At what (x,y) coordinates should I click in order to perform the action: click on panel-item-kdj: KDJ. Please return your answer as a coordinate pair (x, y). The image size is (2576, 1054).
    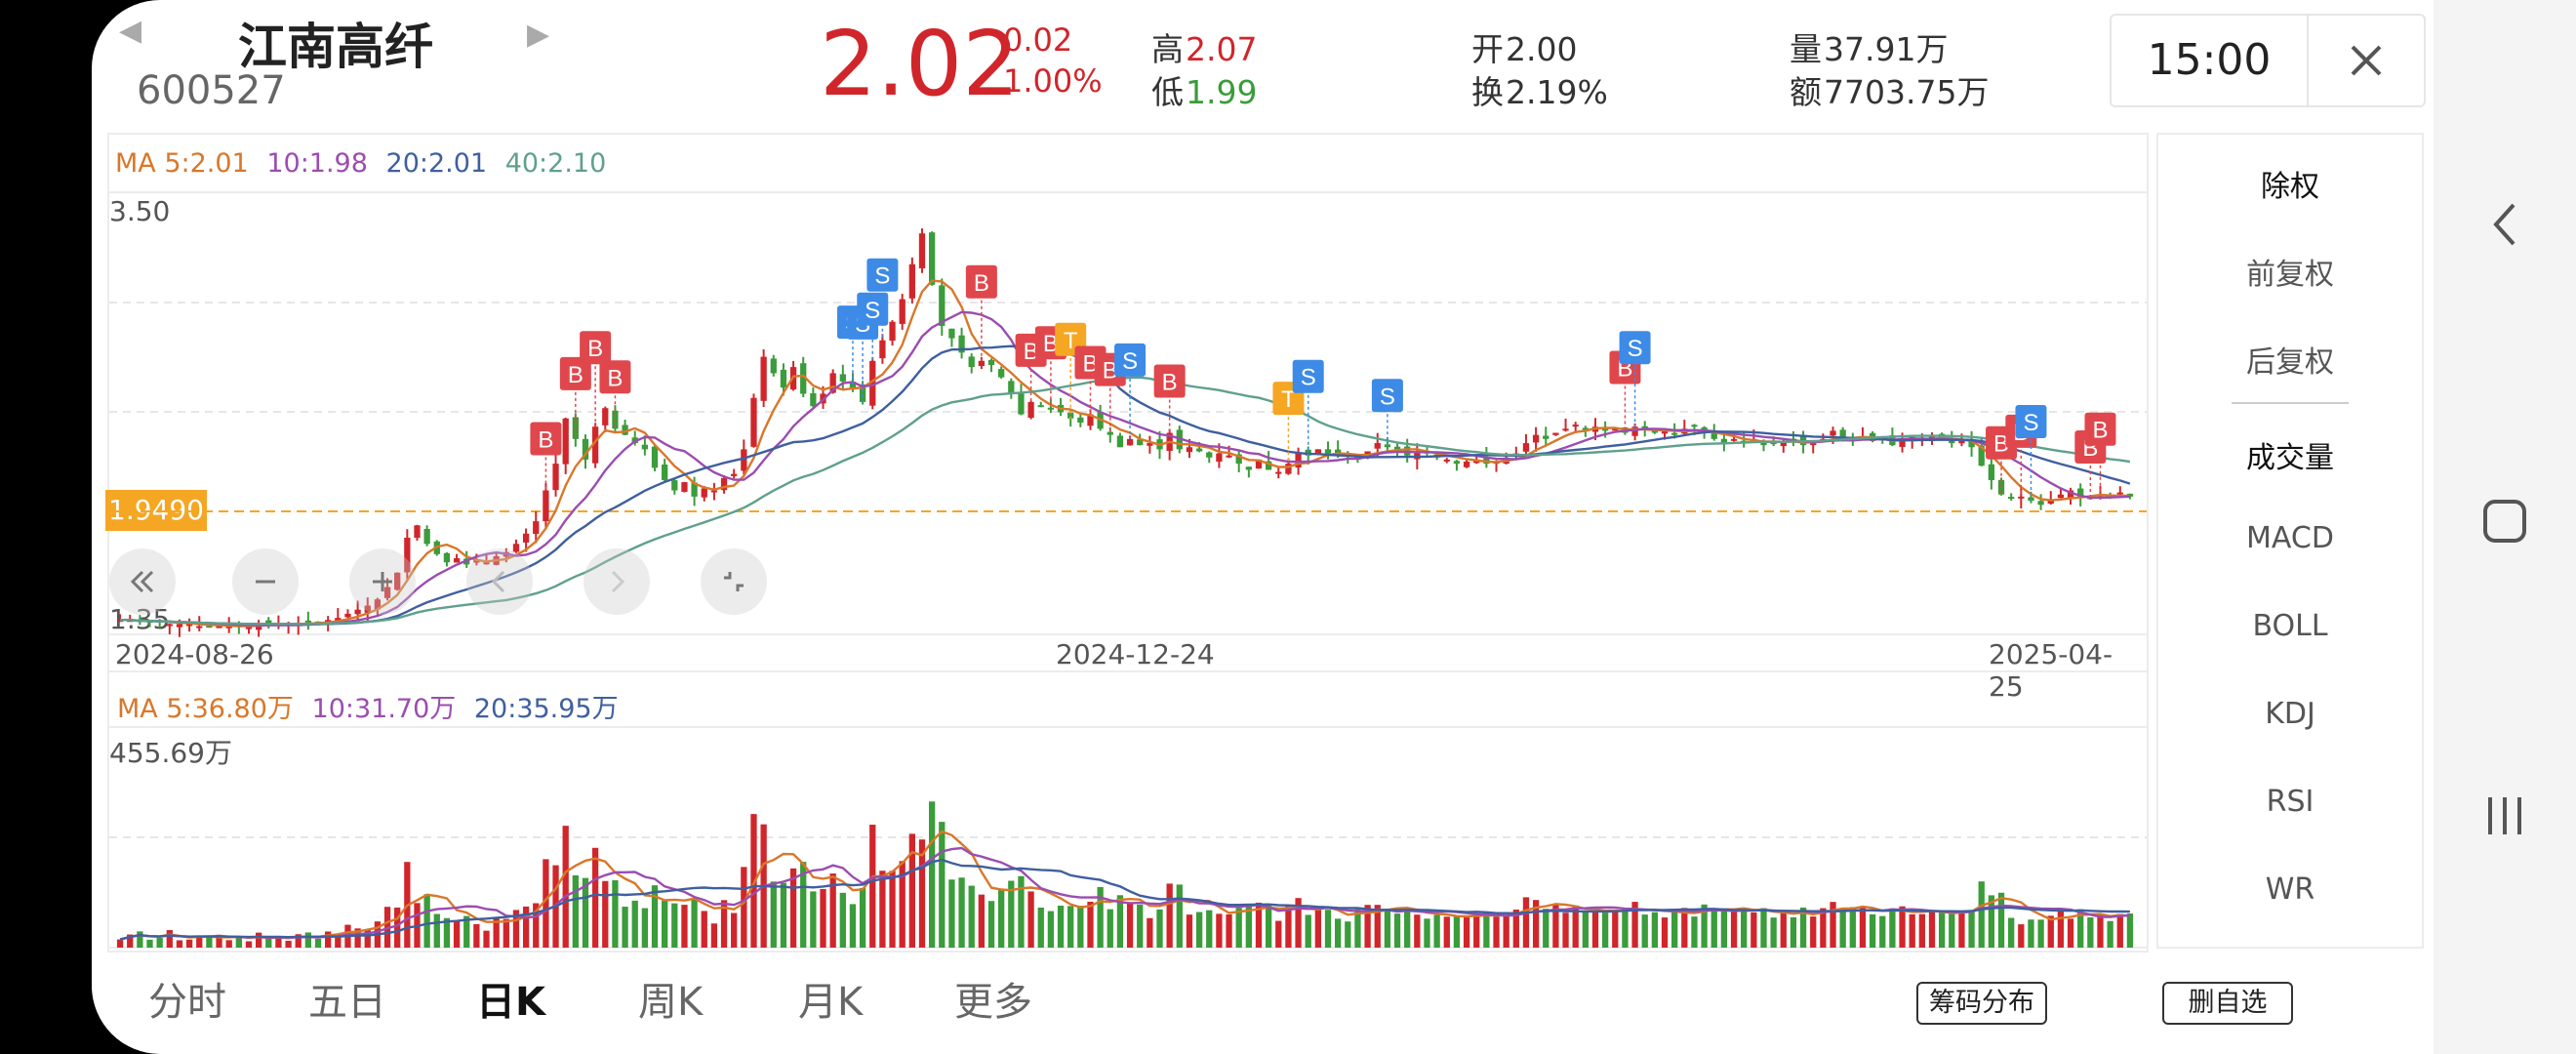
    Looking at the image, I should click on (2290, 714).